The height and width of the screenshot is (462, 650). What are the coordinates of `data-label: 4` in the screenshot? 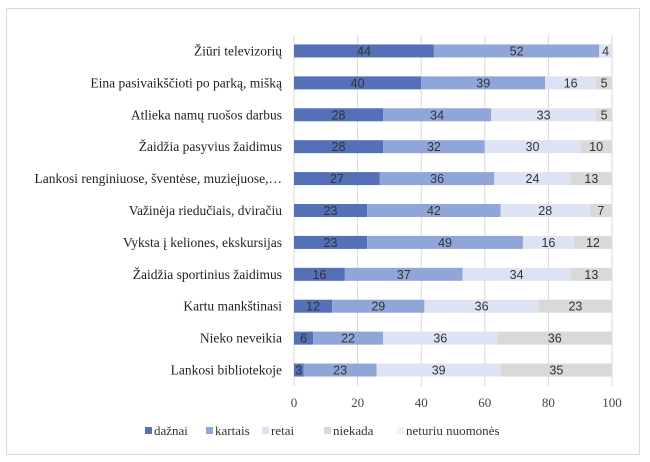 It's located at (605, 51).